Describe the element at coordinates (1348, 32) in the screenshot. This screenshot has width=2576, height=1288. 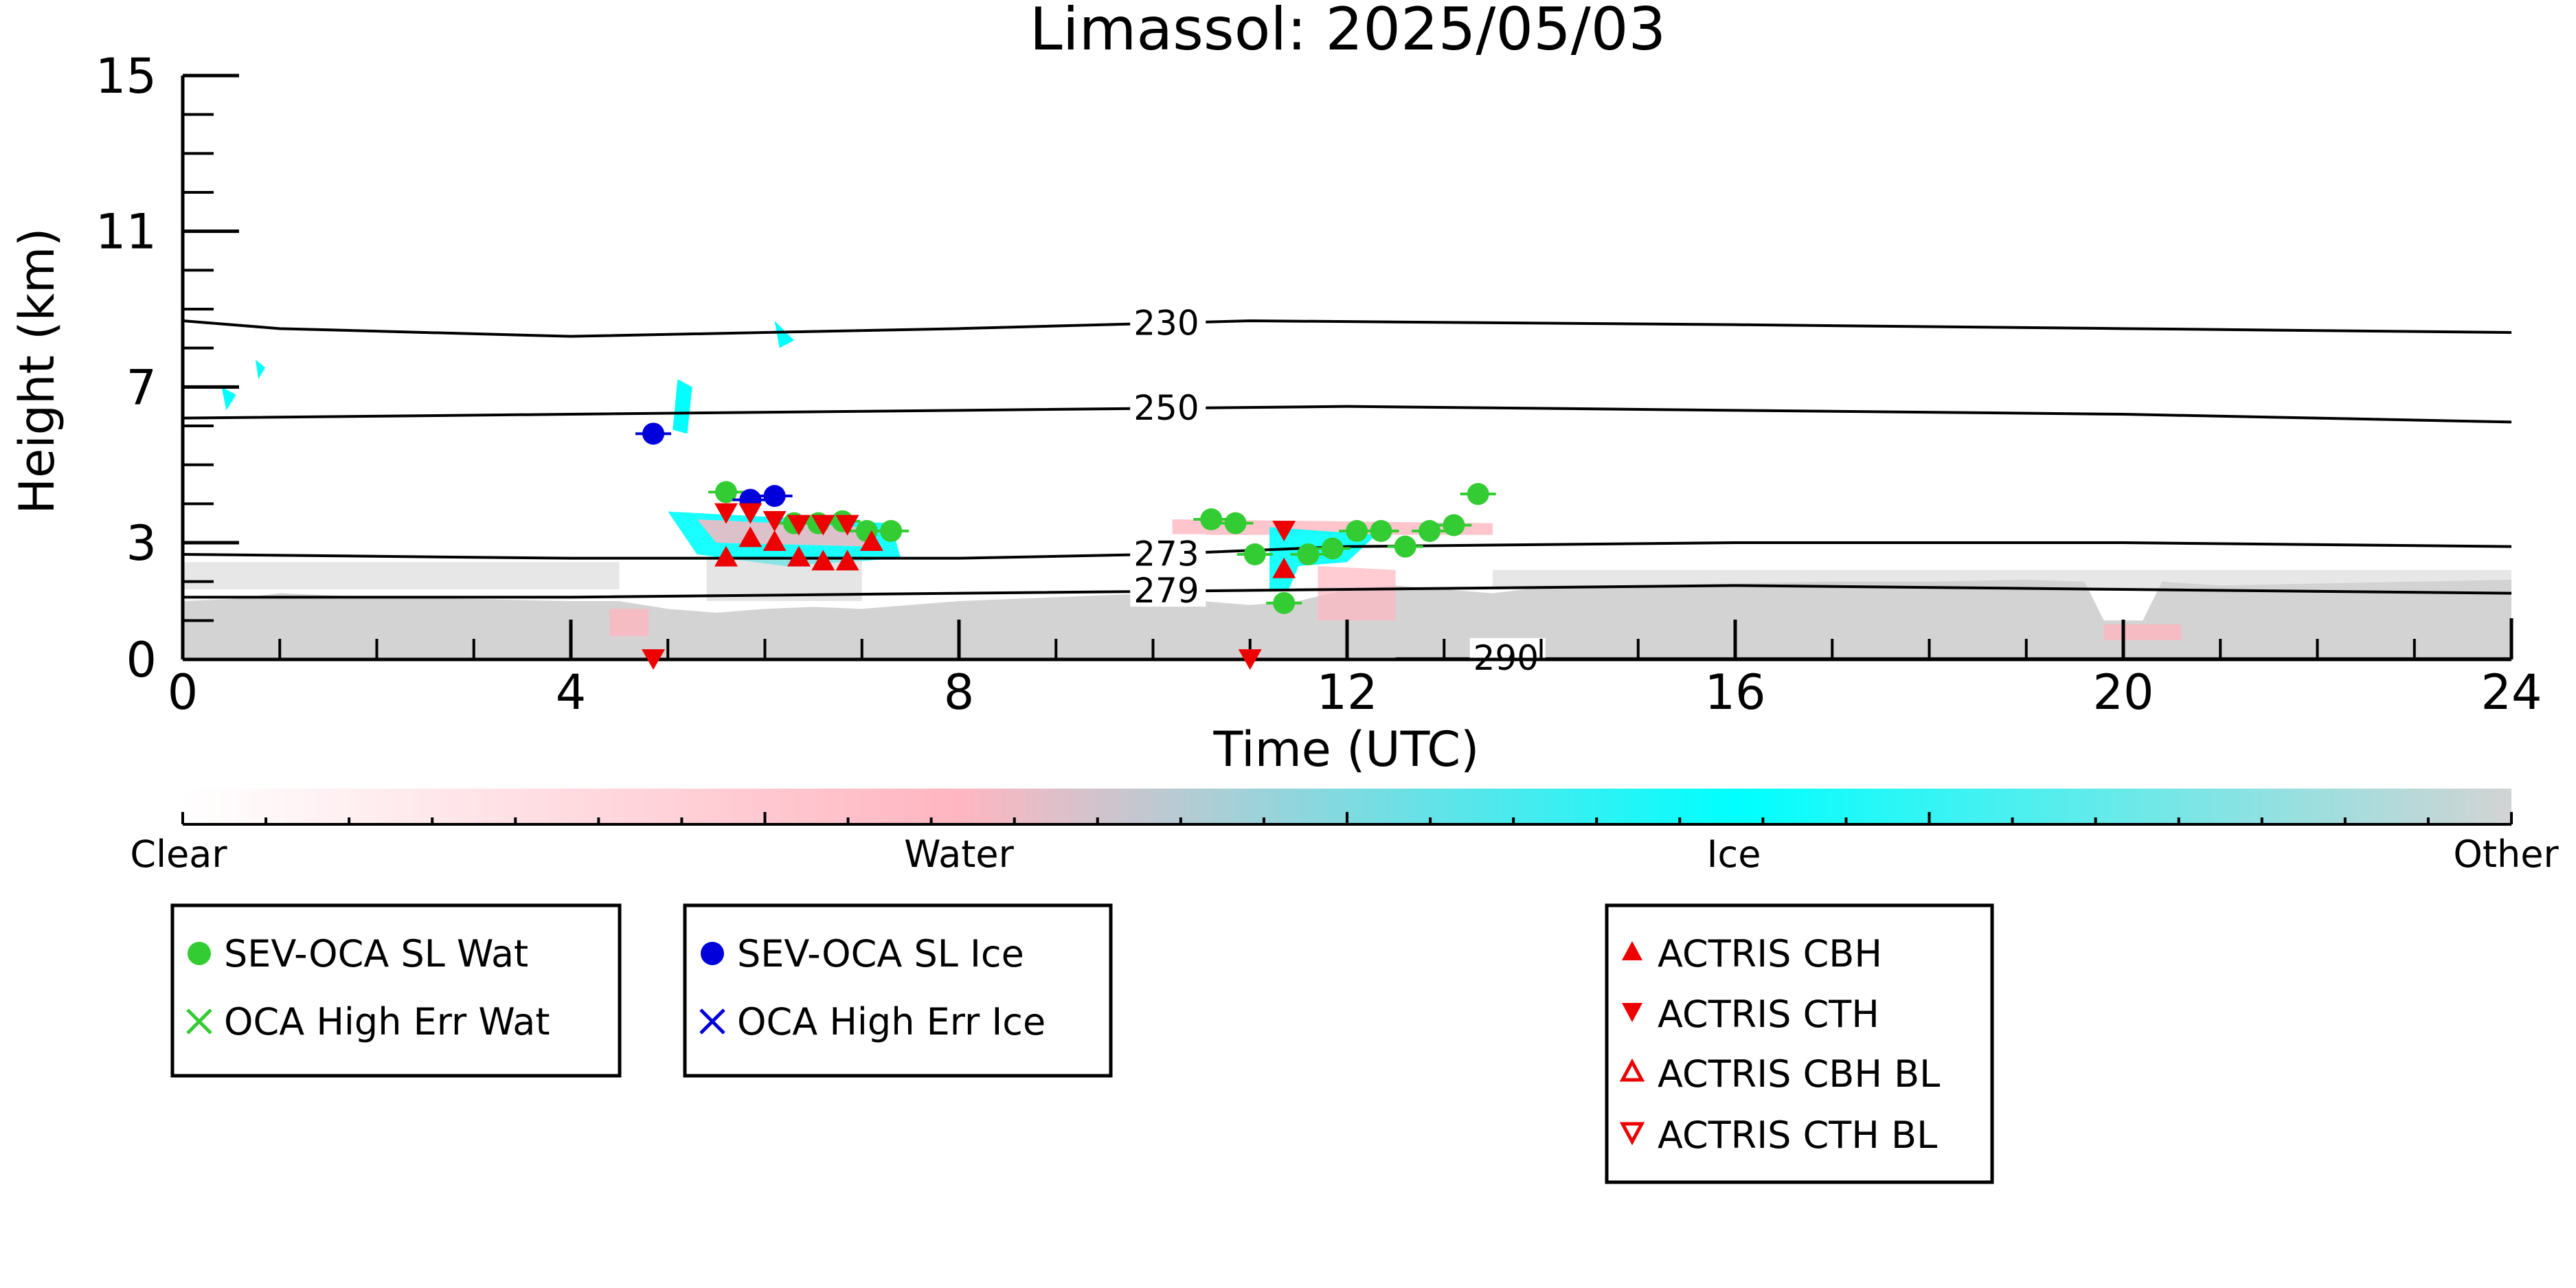
I see `chart-title: Limassol: 2025/05/03` at that location.